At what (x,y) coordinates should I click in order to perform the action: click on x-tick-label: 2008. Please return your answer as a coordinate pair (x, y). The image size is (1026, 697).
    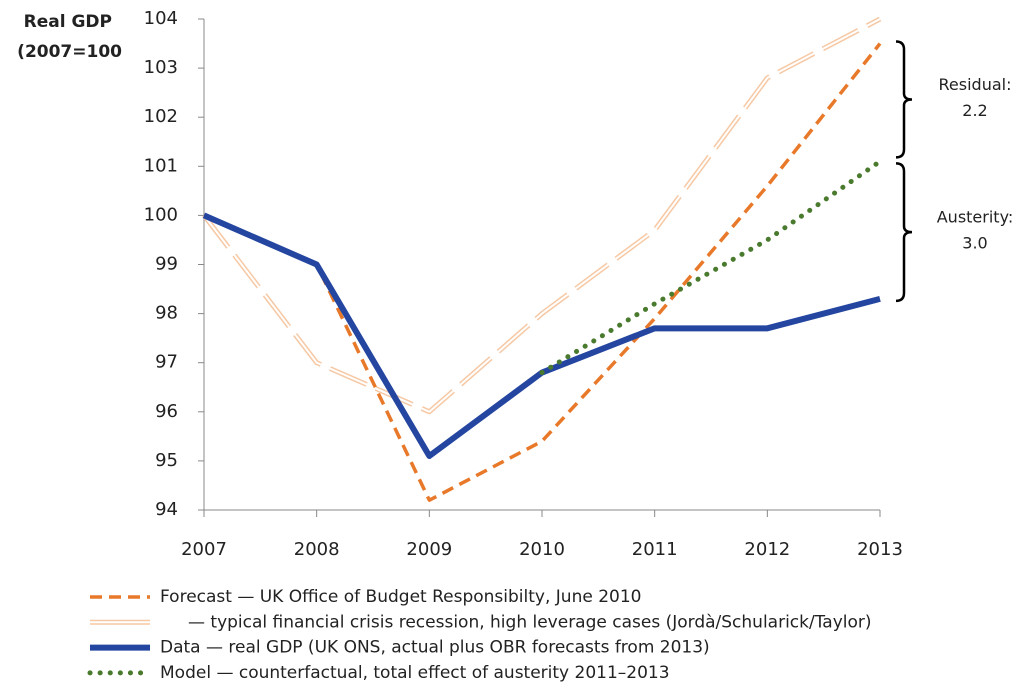
    Looking at the image, I should click on (317, 549).